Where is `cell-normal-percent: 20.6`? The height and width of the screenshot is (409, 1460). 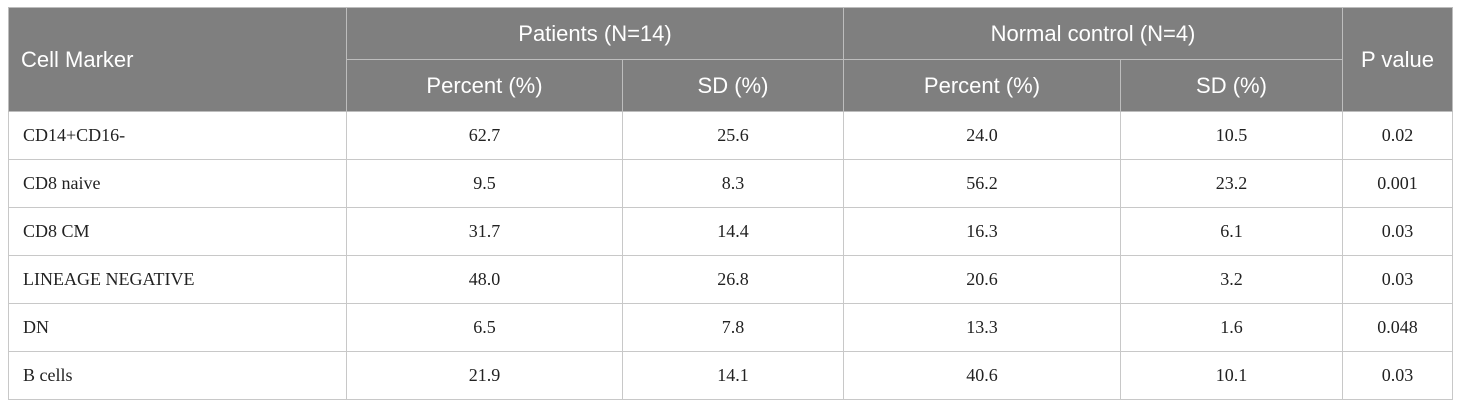
cell-normal-percent: 20.6 is located at coordinates (982, 279).